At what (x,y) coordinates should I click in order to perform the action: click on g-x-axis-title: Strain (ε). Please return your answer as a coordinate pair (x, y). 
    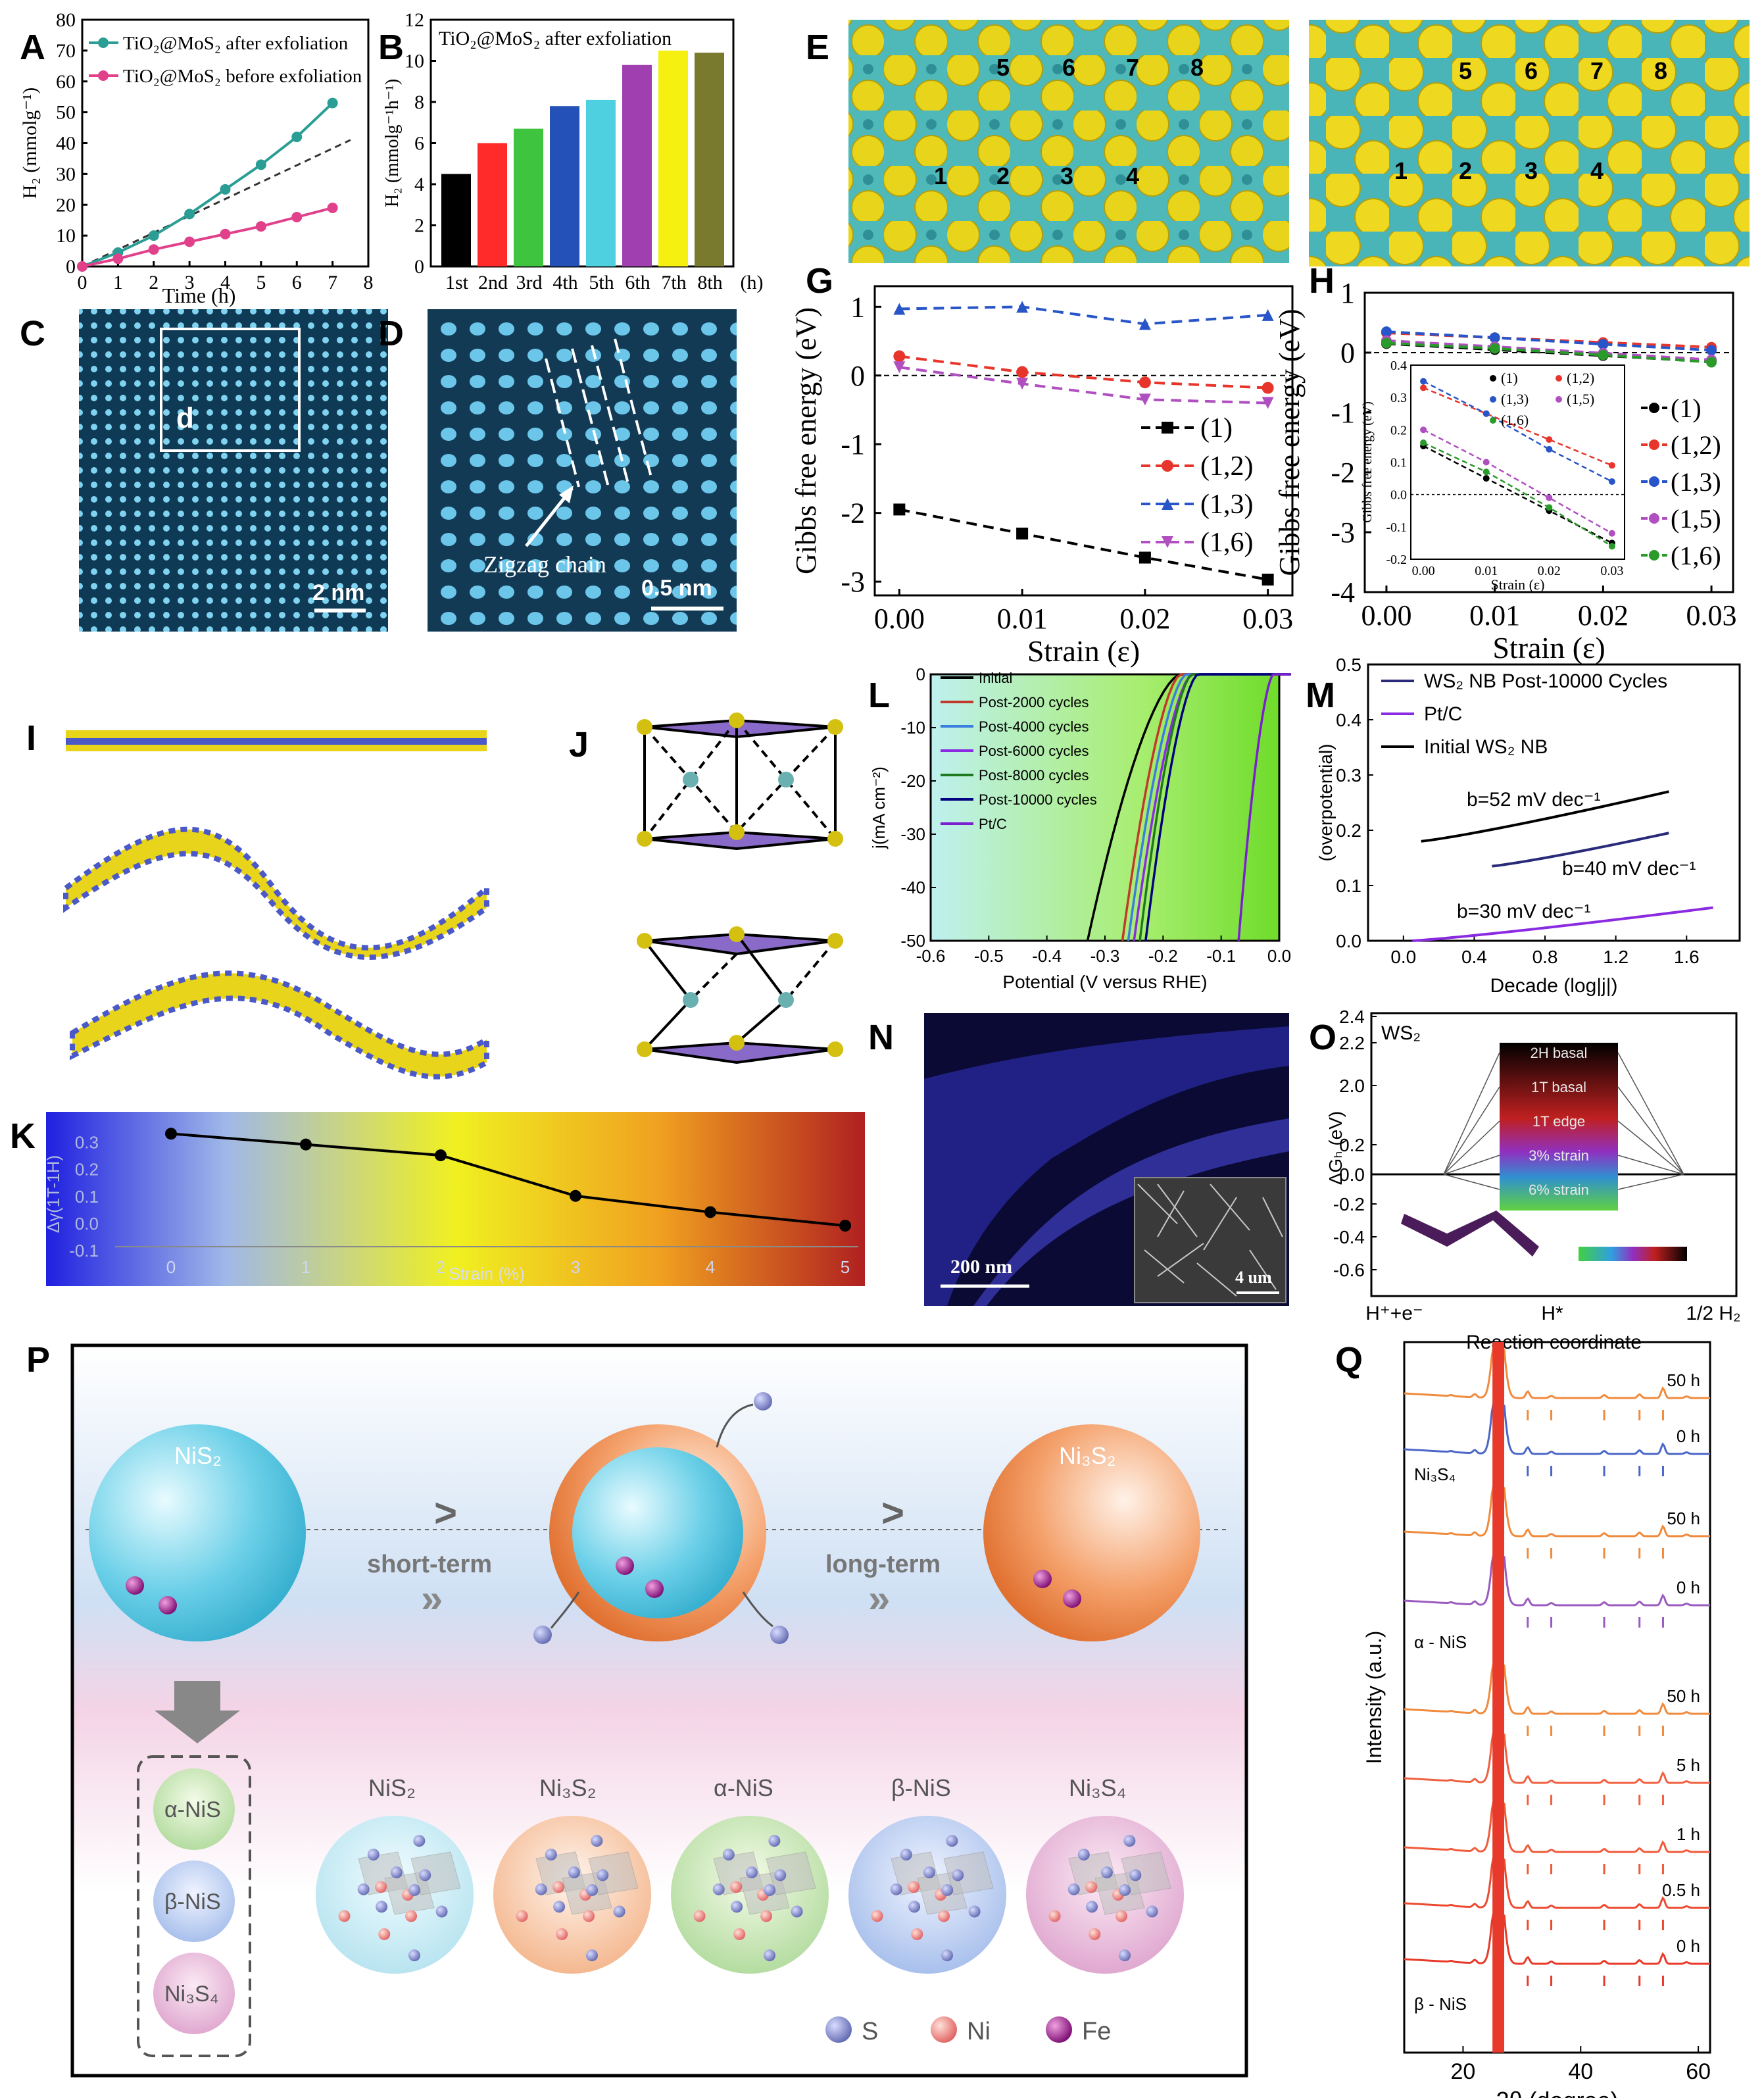
    Looking at the image, I should click on (1084, 651).